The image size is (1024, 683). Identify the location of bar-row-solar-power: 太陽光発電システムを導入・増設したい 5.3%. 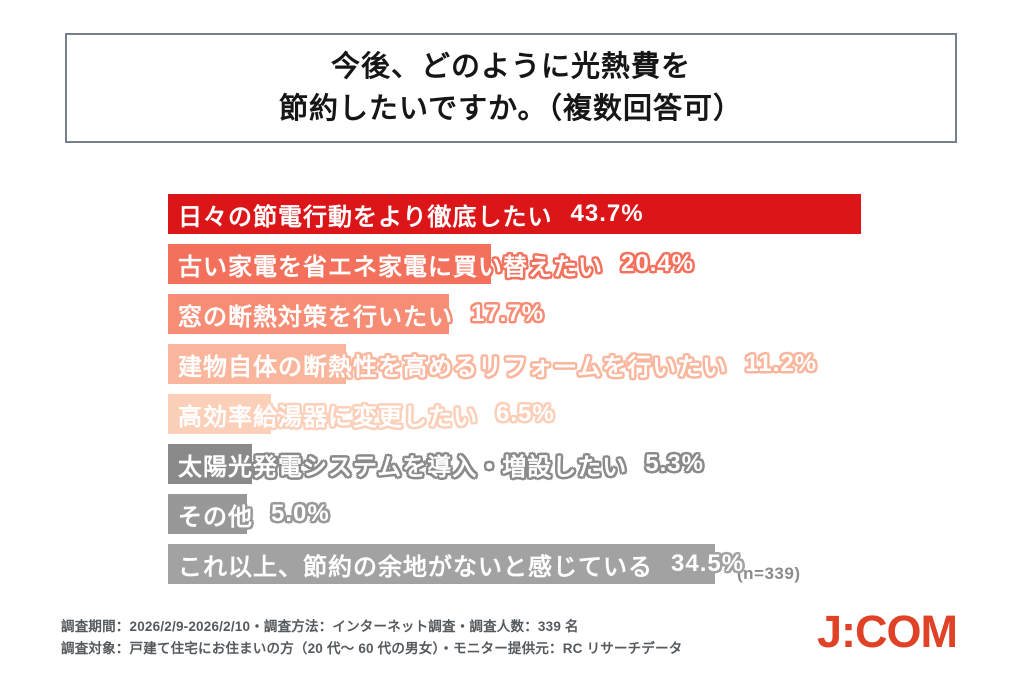
(578, 464).